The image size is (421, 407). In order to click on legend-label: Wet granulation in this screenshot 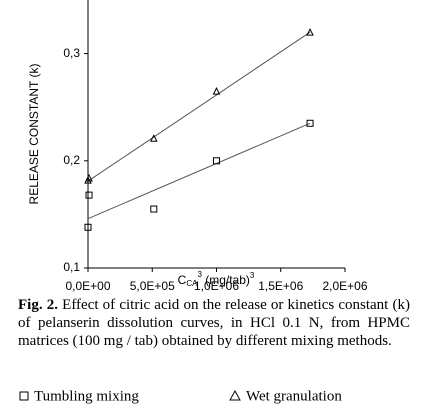, I will do `click(294, 396)`.